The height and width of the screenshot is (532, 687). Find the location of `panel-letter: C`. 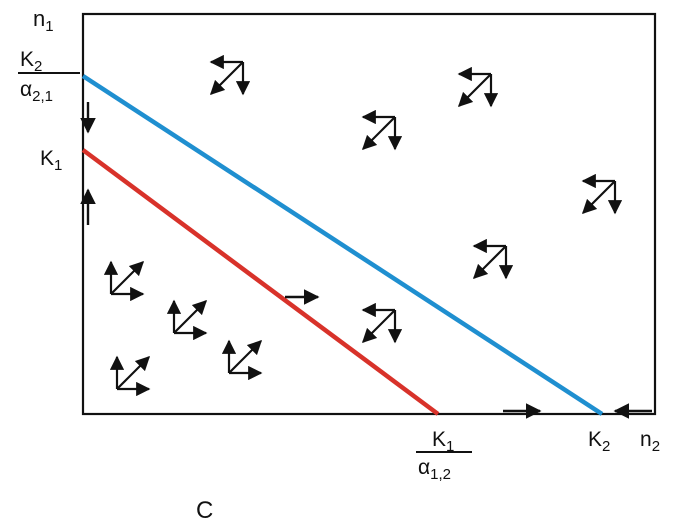

panel-letter: C is located at coordinates (204, 510).